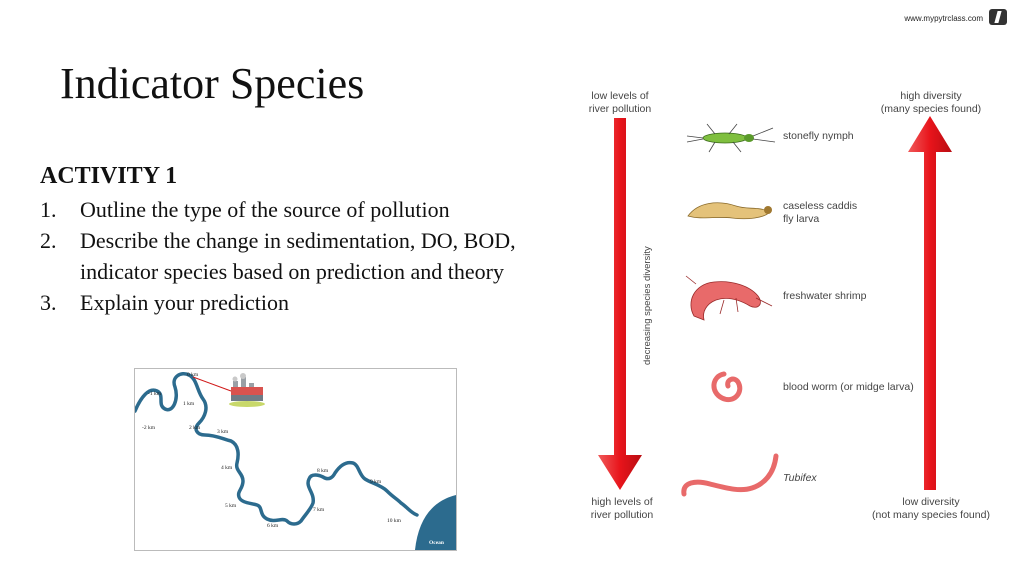  Describe the element at coordinates (227, 468) in the screenshot. I see `map-label-4km: 4 km` at that location.